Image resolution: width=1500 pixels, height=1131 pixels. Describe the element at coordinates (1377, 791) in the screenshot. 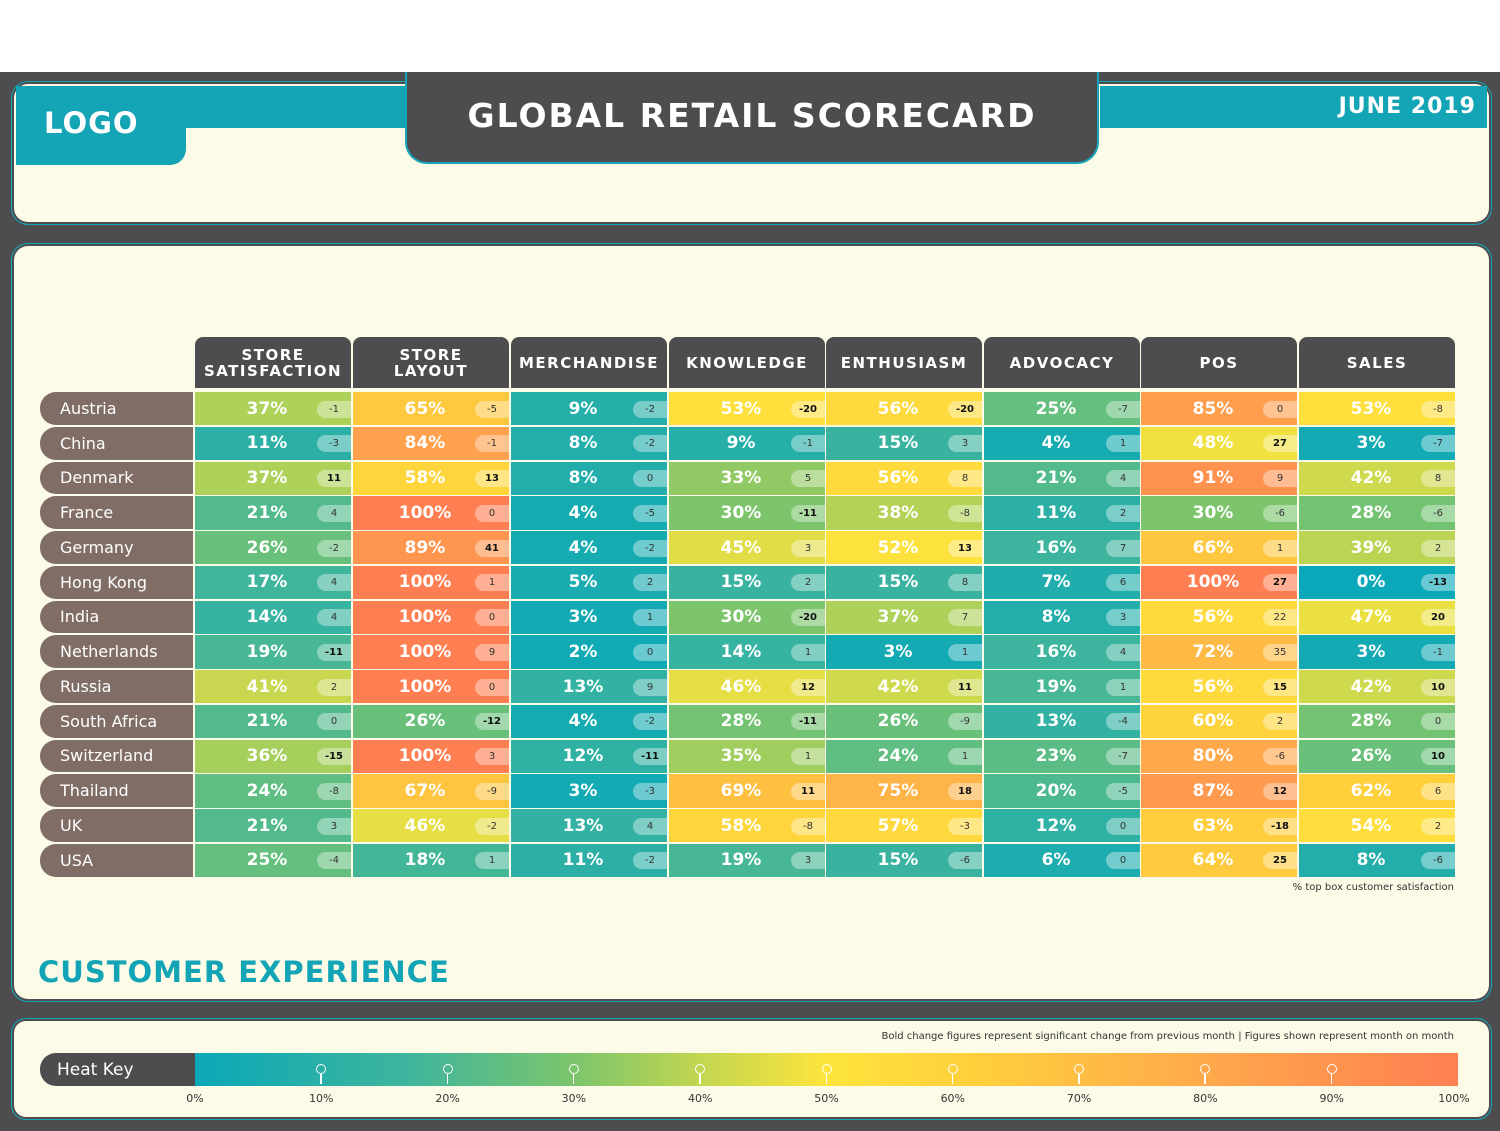

I see `heatmap-cell: 62% 6` at that location.